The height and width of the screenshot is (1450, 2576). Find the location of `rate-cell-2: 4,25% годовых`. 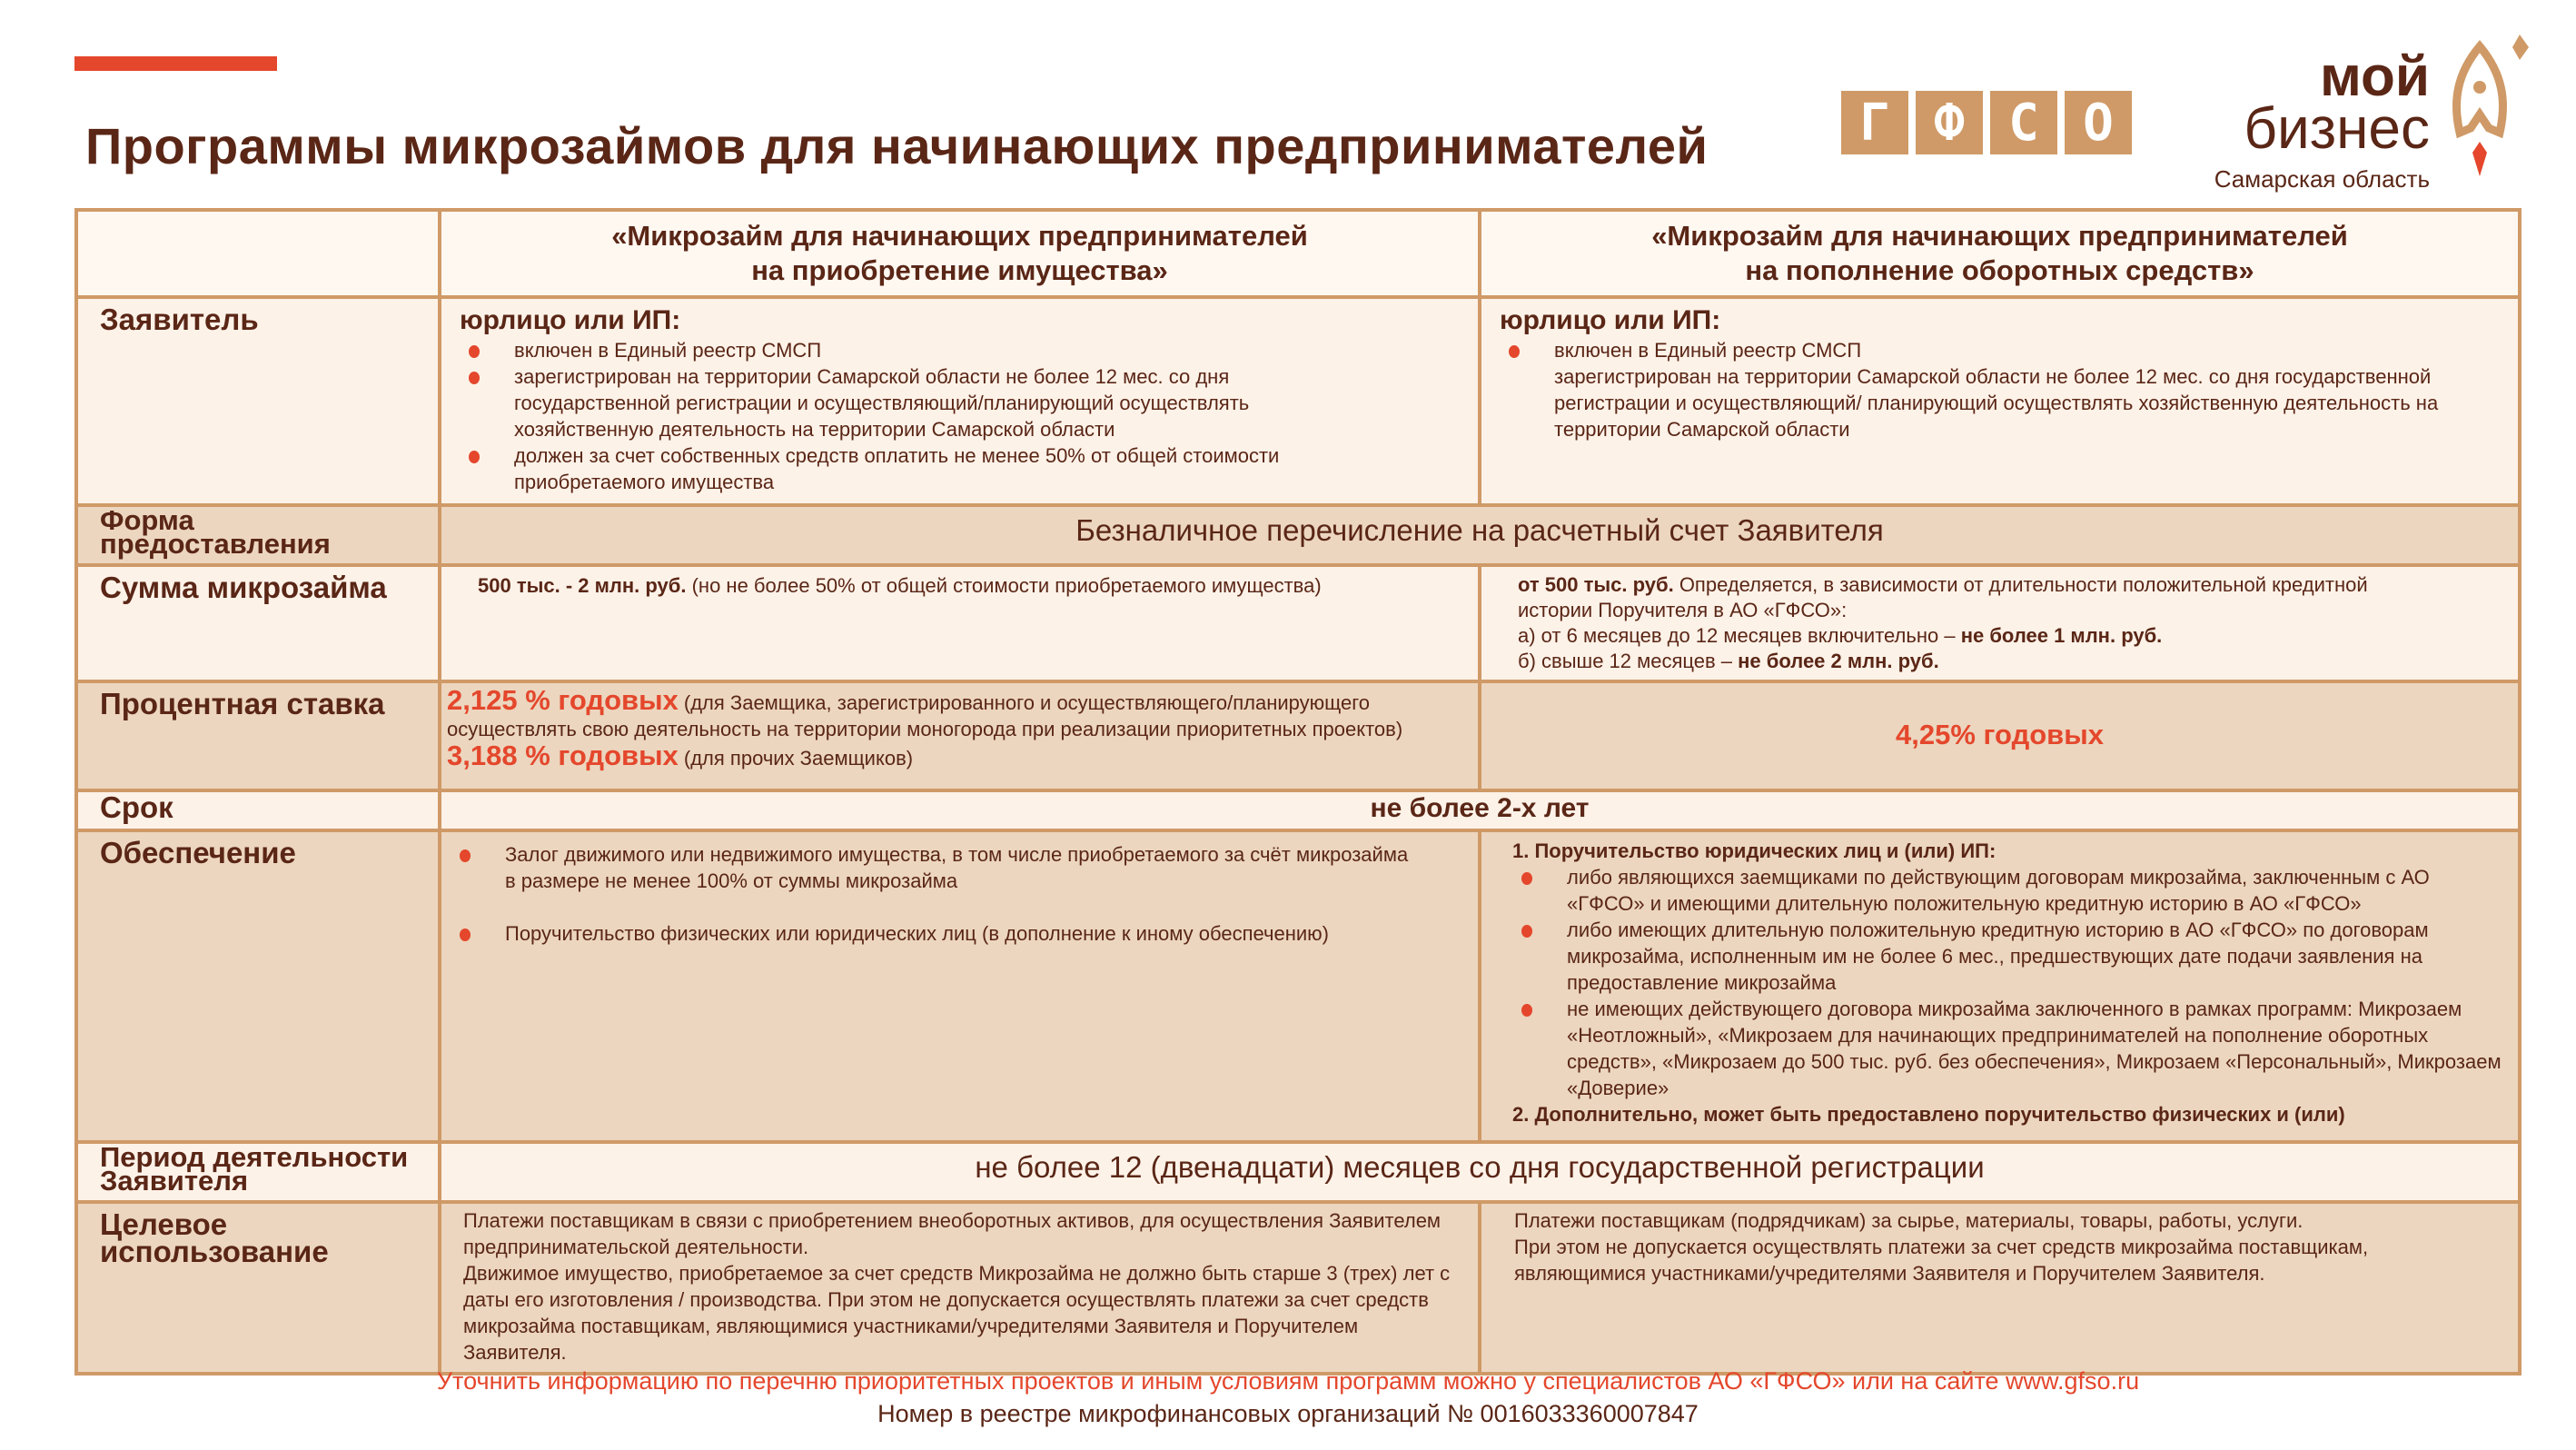

rate-cell-2: 4,25% годовых is located at coordinates (2000, 736).